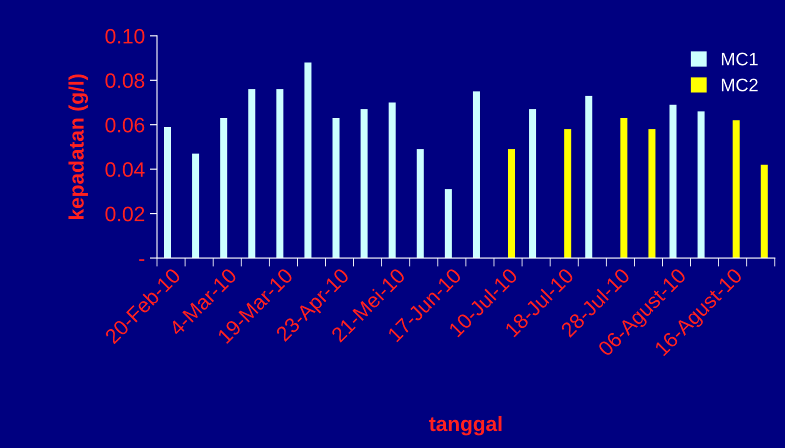  Describe the element at coordinates (141, 260) in the screenshot. I see `y-tick-label: -` at that location.